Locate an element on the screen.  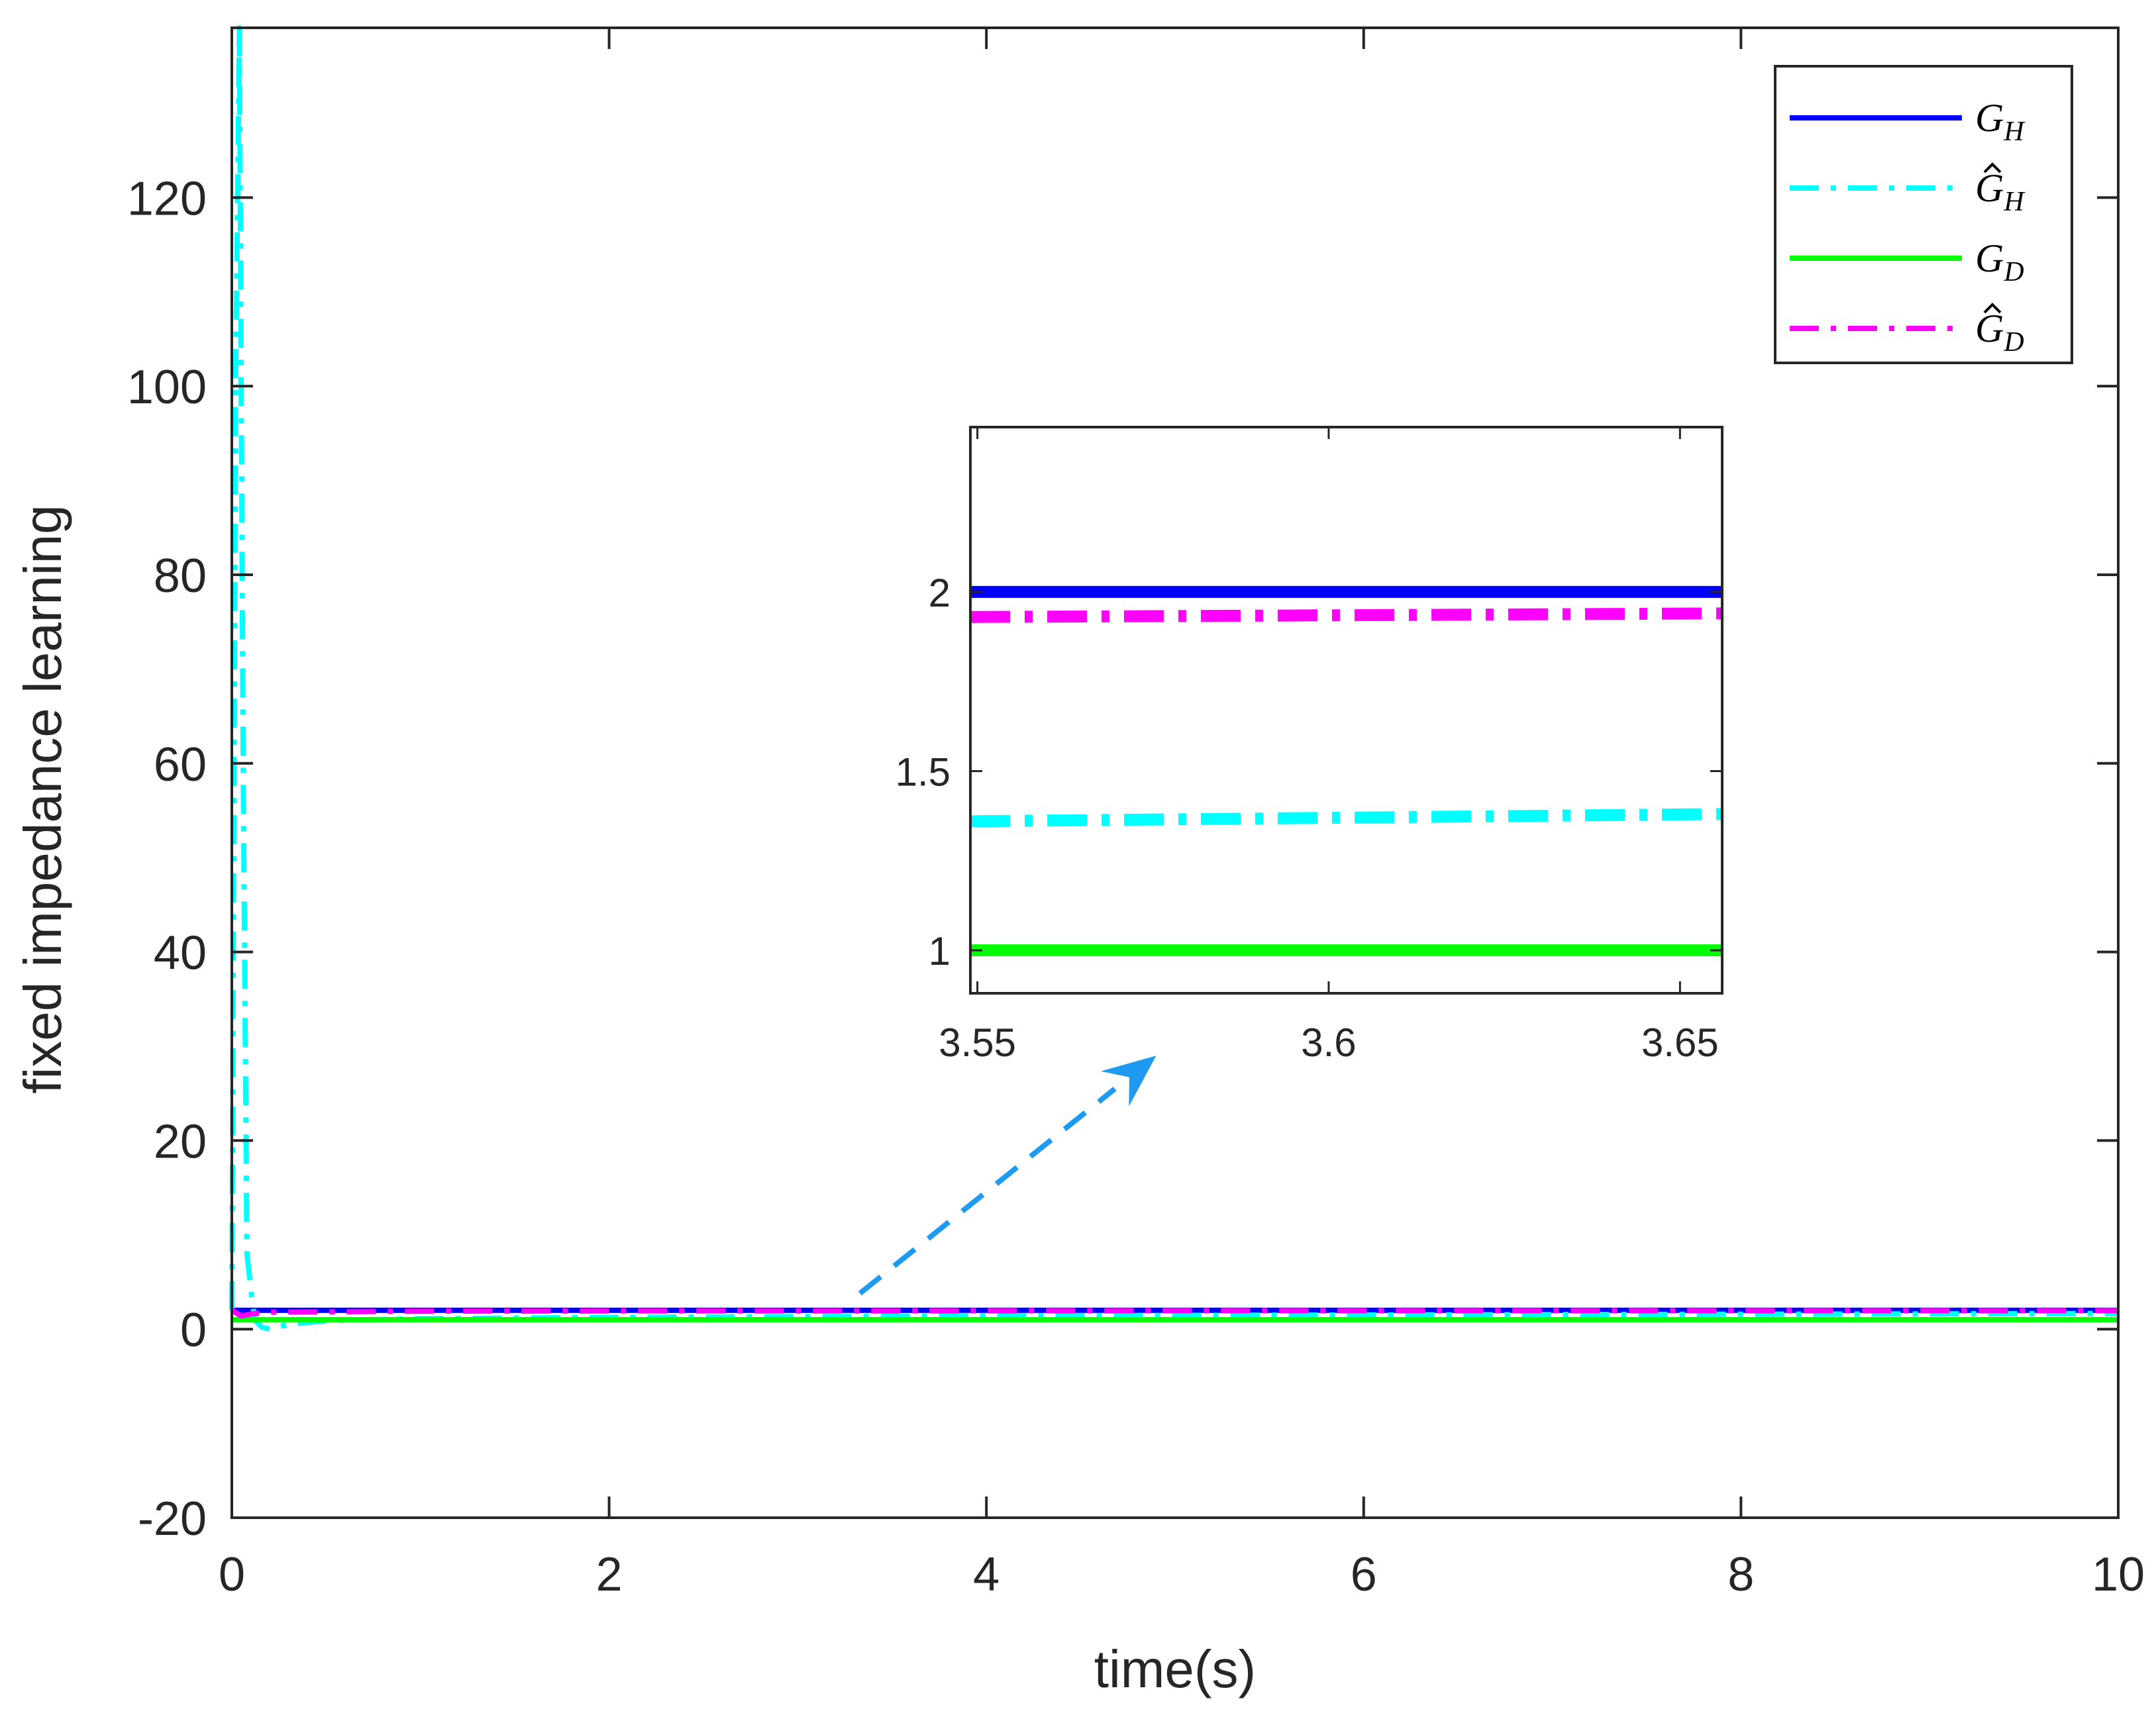
legend: GH GH GD GD is located at coordinates (1923, 214).